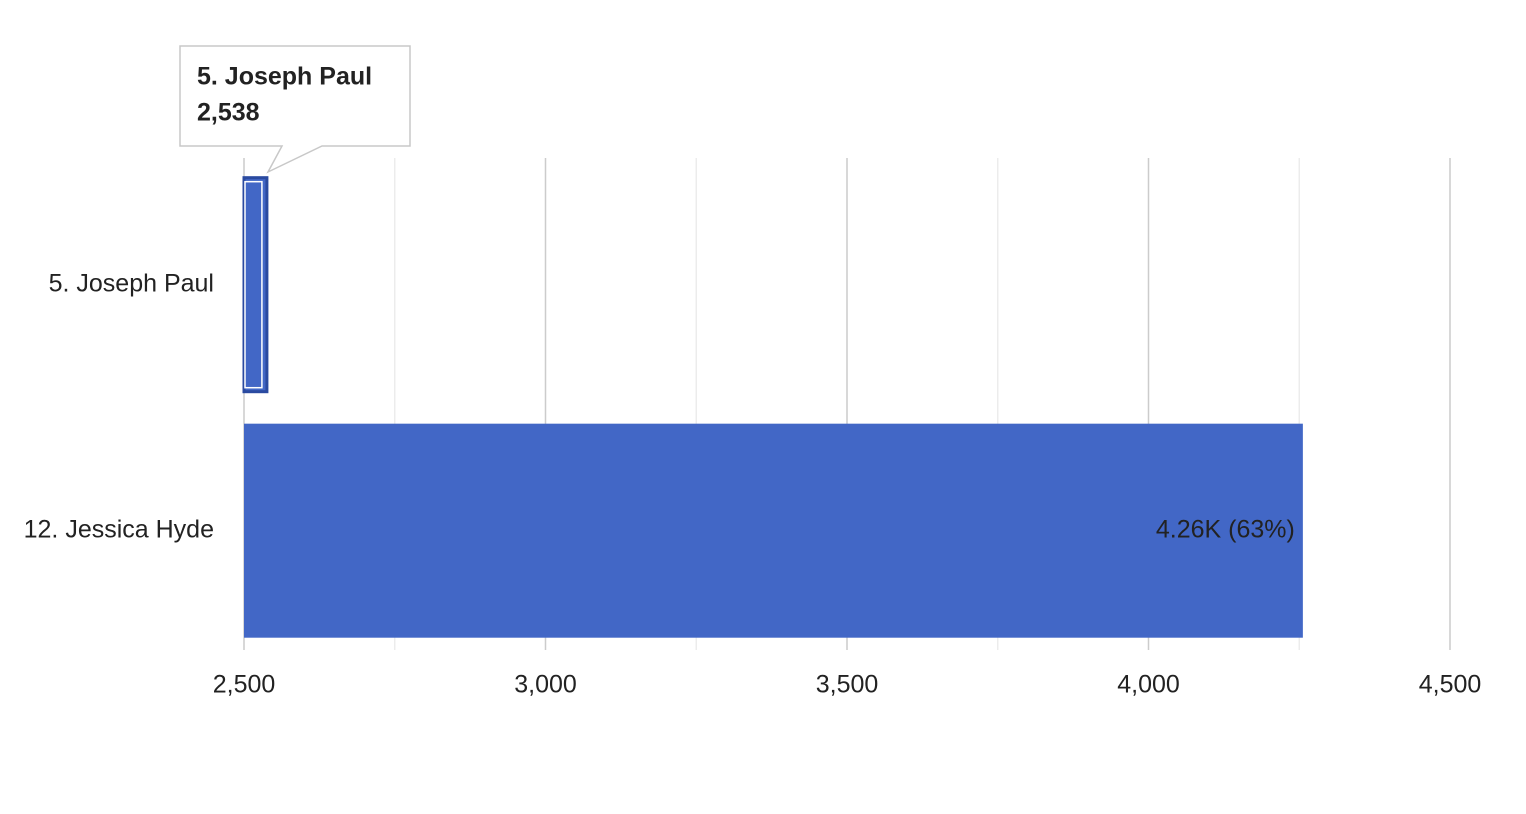 Image resolution: width=1526 pixels, height=814 pixels. Describe the element at coordinates (847, 685) in the screenshot. I see `x-tick-label: 3,500` at that location.